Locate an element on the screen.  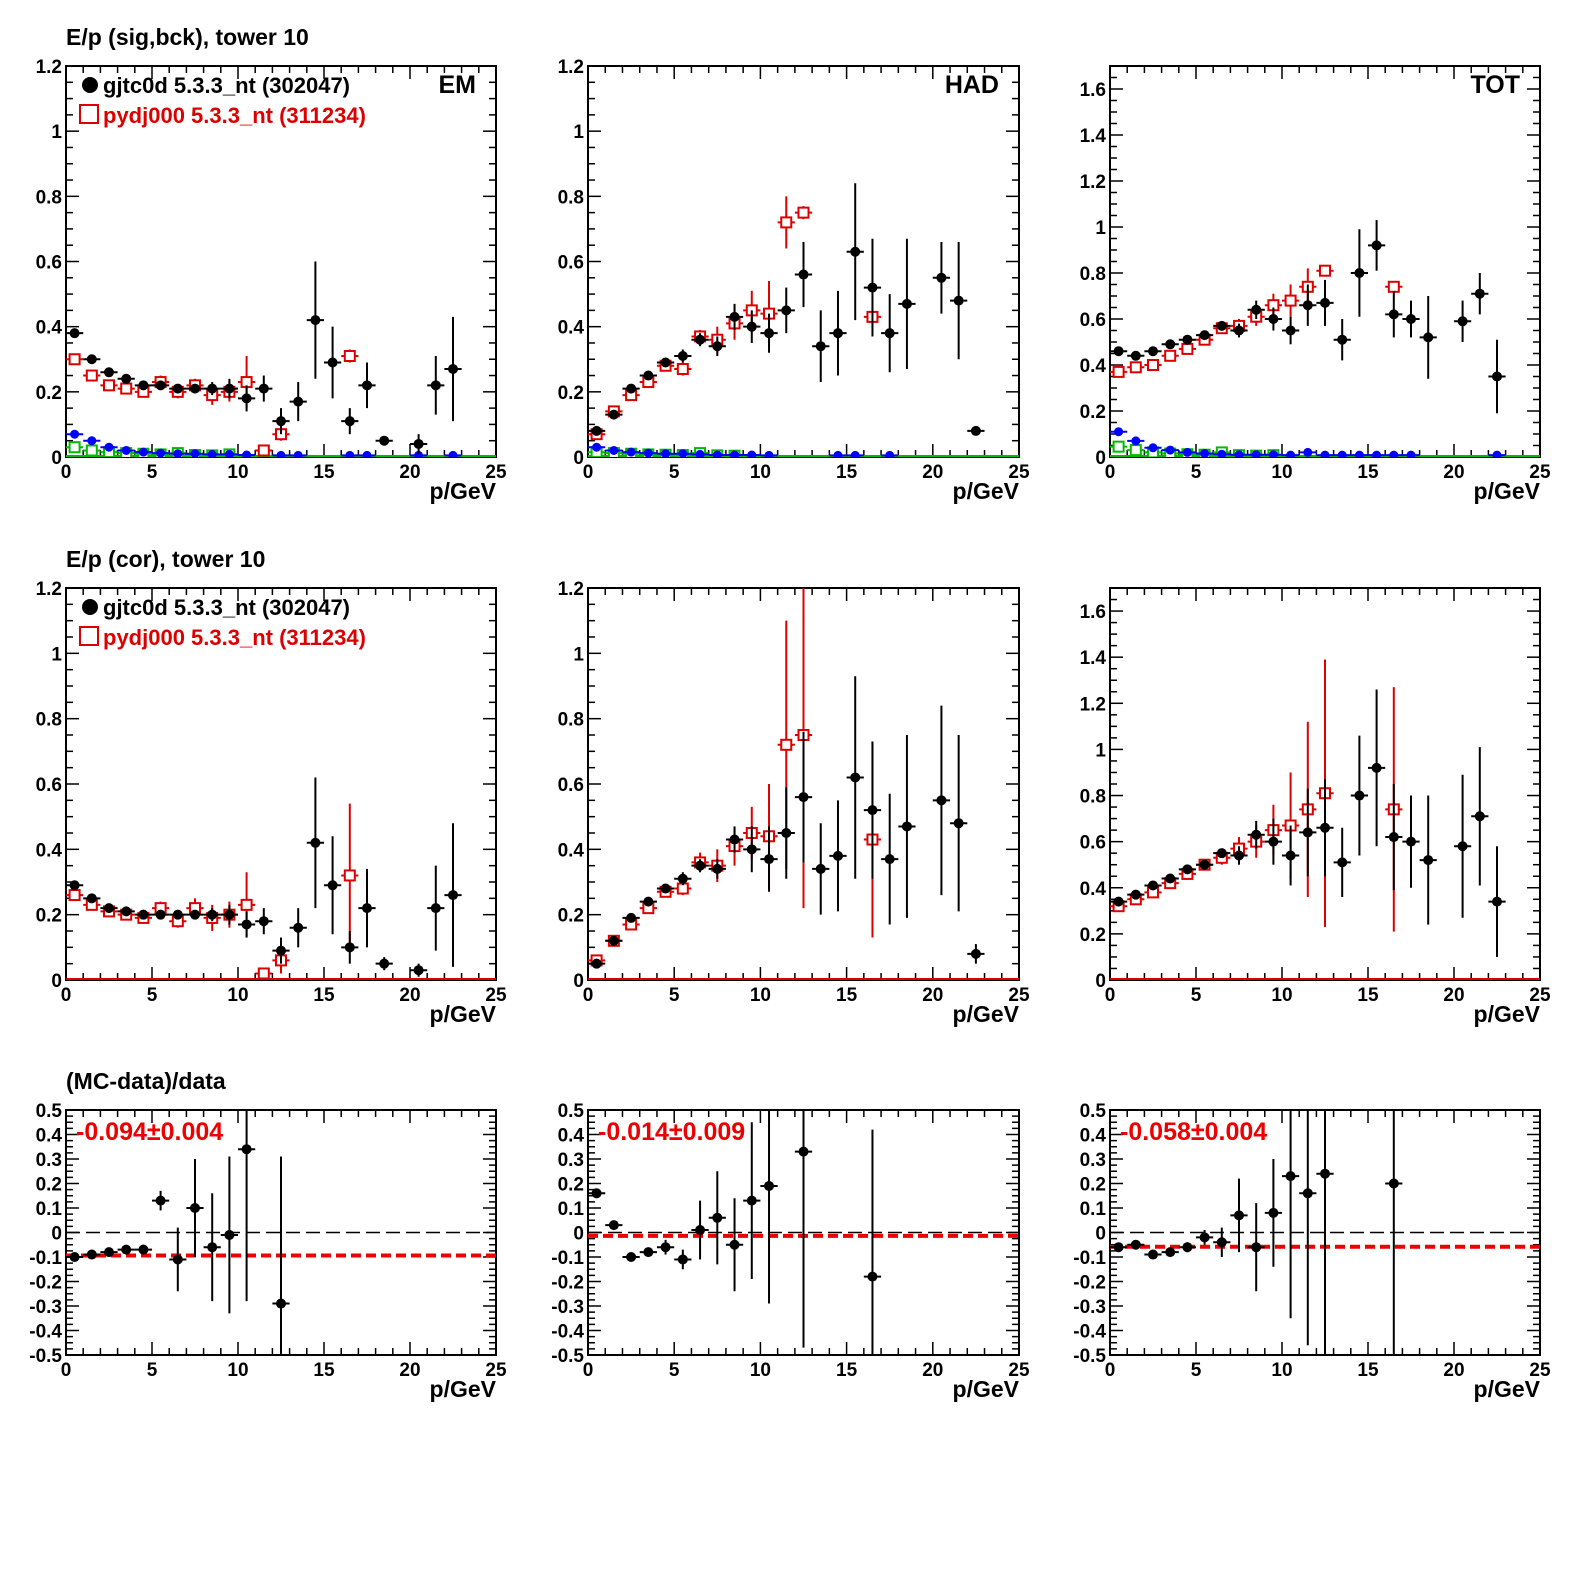
y-tick-label: -0.2 is located at coordinates (567, 1283).